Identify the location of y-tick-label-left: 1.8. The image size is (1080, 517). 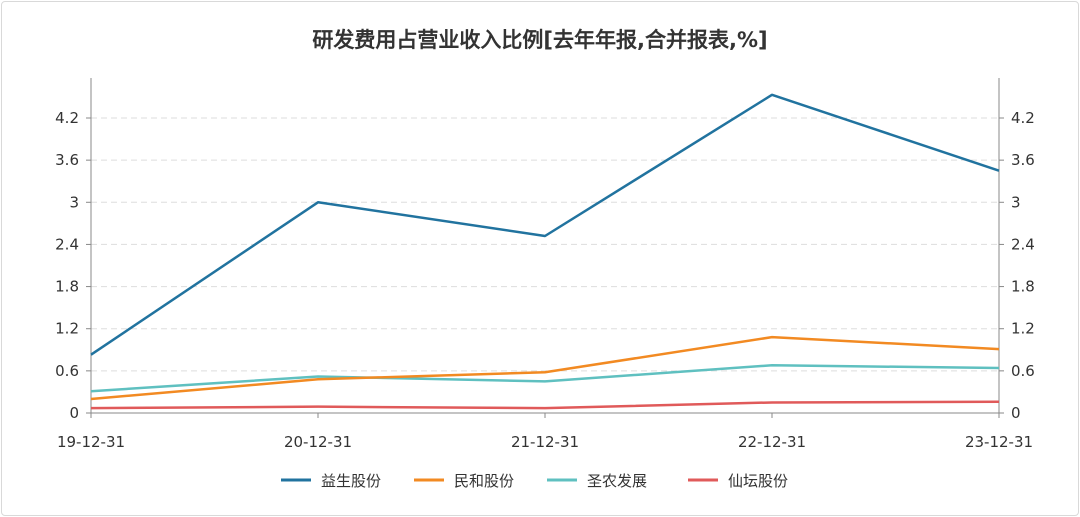
(67, 287).